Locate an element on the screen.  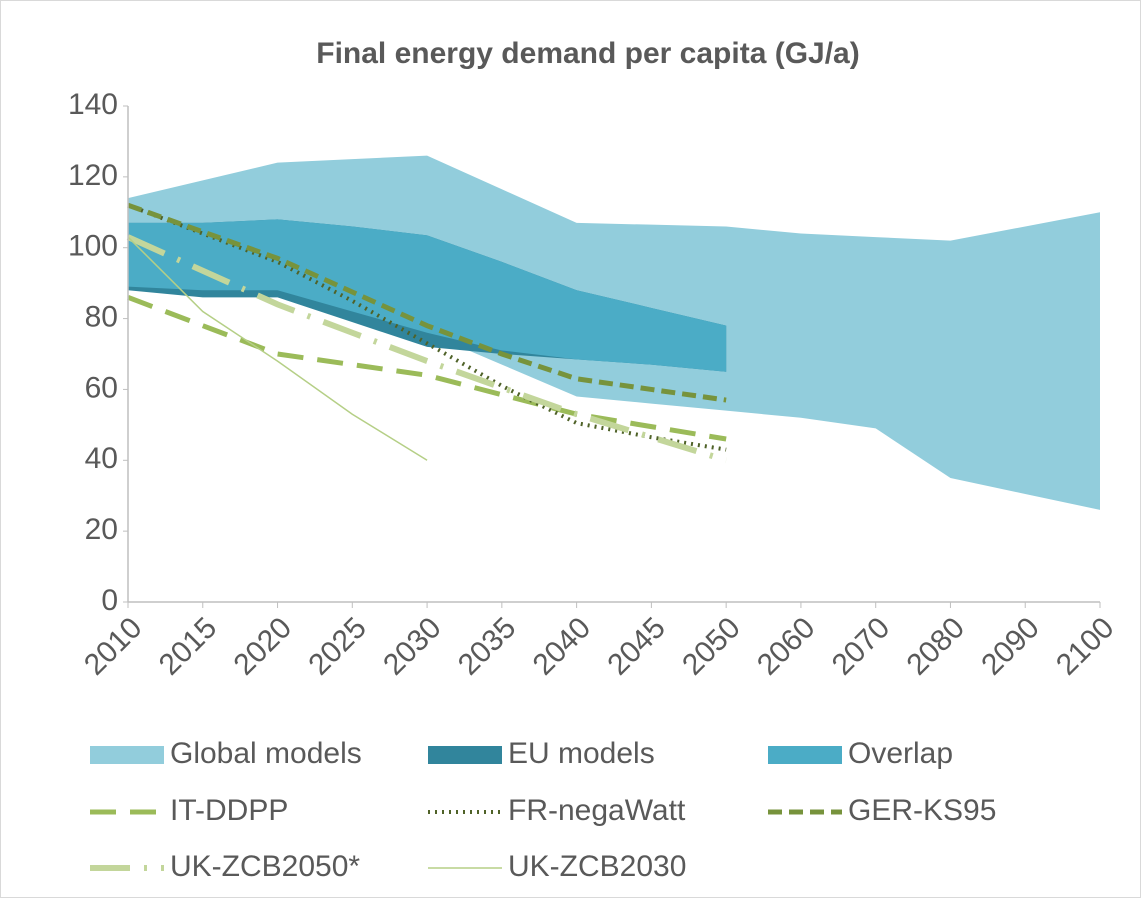
legend-label: EU models is located at coordinates (581, 753).